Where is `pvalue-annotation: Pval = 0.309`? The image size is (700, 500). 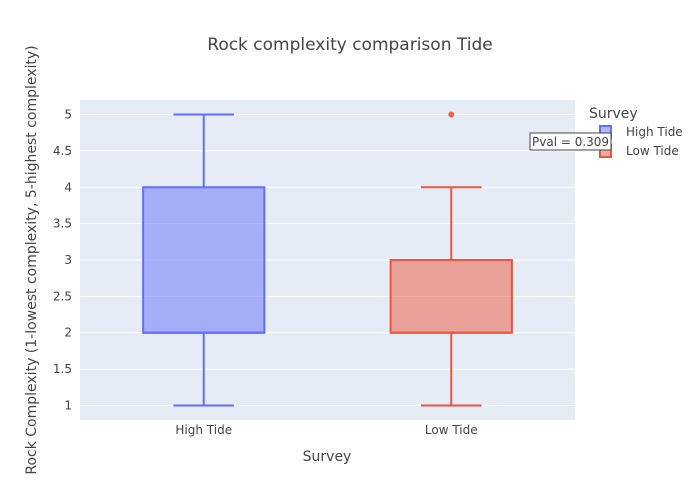
pvalue-annotation: Pval = 0.309 is located at coordinates (570, 141).